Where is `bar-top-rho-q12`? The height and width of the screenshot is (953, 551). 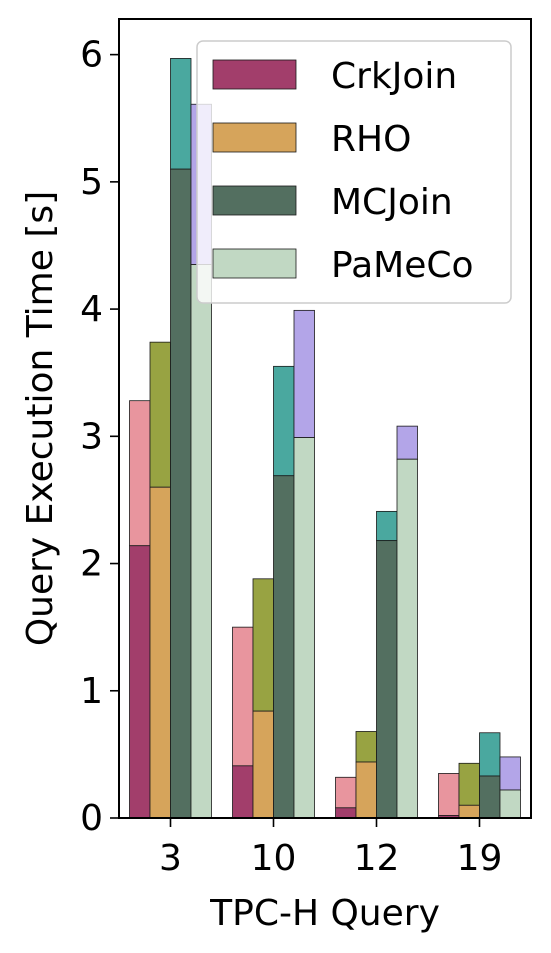
bar-top-rho-q12 is located at coordinates (366, 747).